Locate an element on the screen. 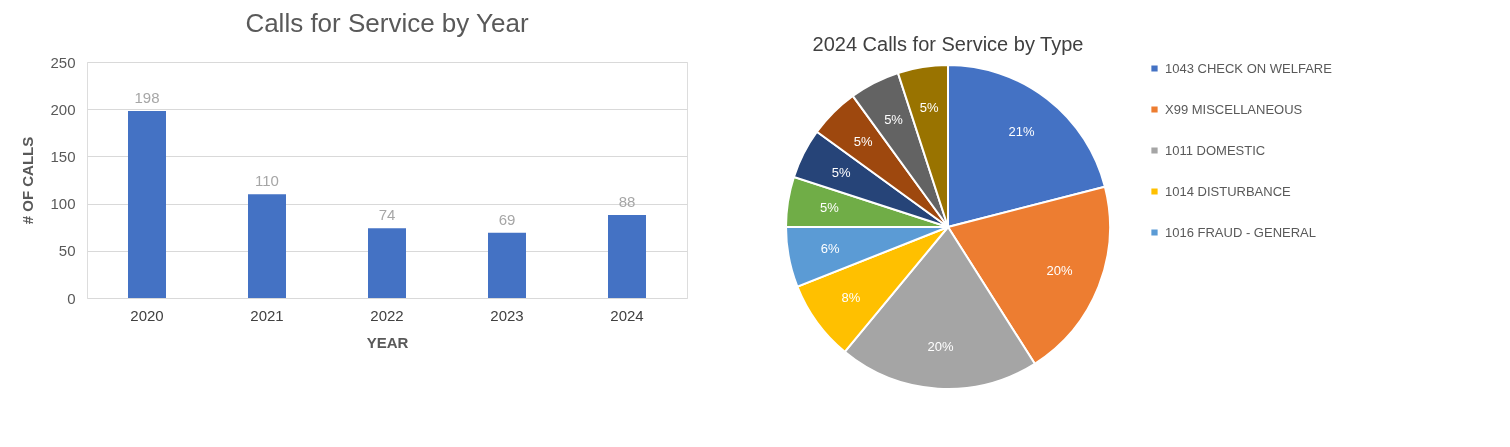 The width and height of the screenshot is (1510, 447). chart-title: 2024 Calls for Service by Type is located at coordinates (948, 44).